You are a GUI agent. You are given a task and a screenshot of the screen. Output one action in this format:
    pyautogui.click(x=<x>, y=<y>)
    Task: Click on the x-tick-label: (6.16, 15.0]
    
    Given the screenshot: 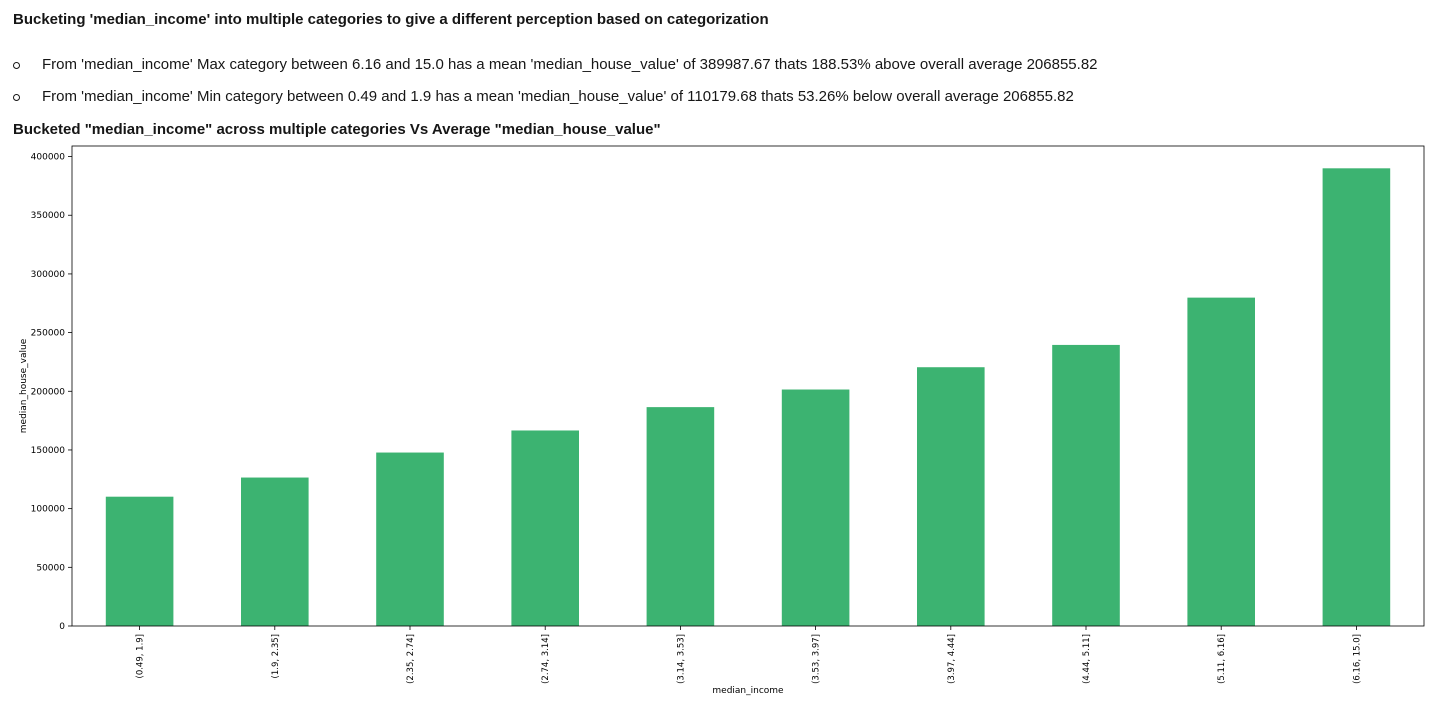 What is the action you would take?
    pyautogui.click(x=1357, y=659)
    